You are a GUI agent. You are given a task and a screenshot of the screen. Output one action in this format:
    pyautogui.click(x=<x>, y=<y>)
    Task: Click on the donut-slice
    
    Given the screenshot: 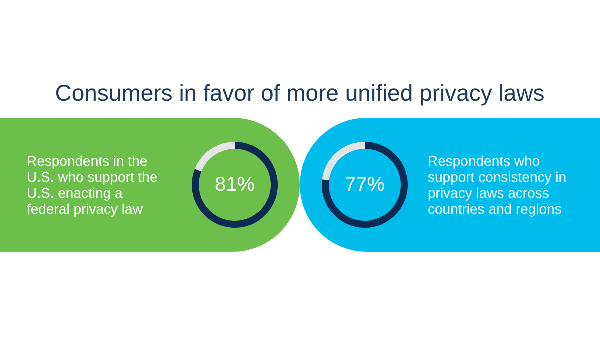 What is the action you would take?
    pyautogui.click(x=215, y=157)
    